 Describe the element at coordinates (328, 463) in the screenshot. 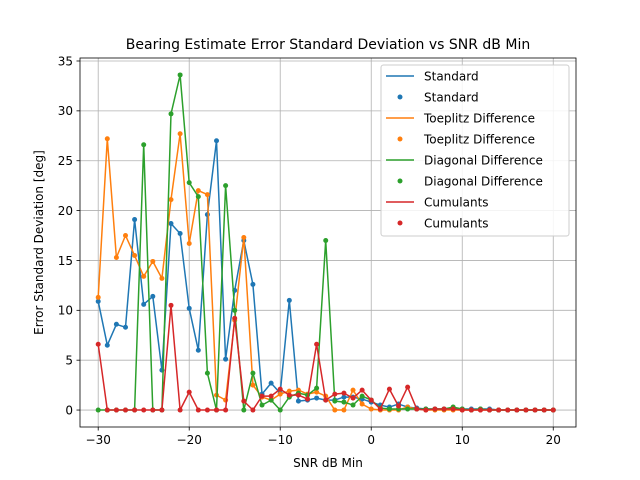

I see `x-axis-label: SNR dB Min` at that location.